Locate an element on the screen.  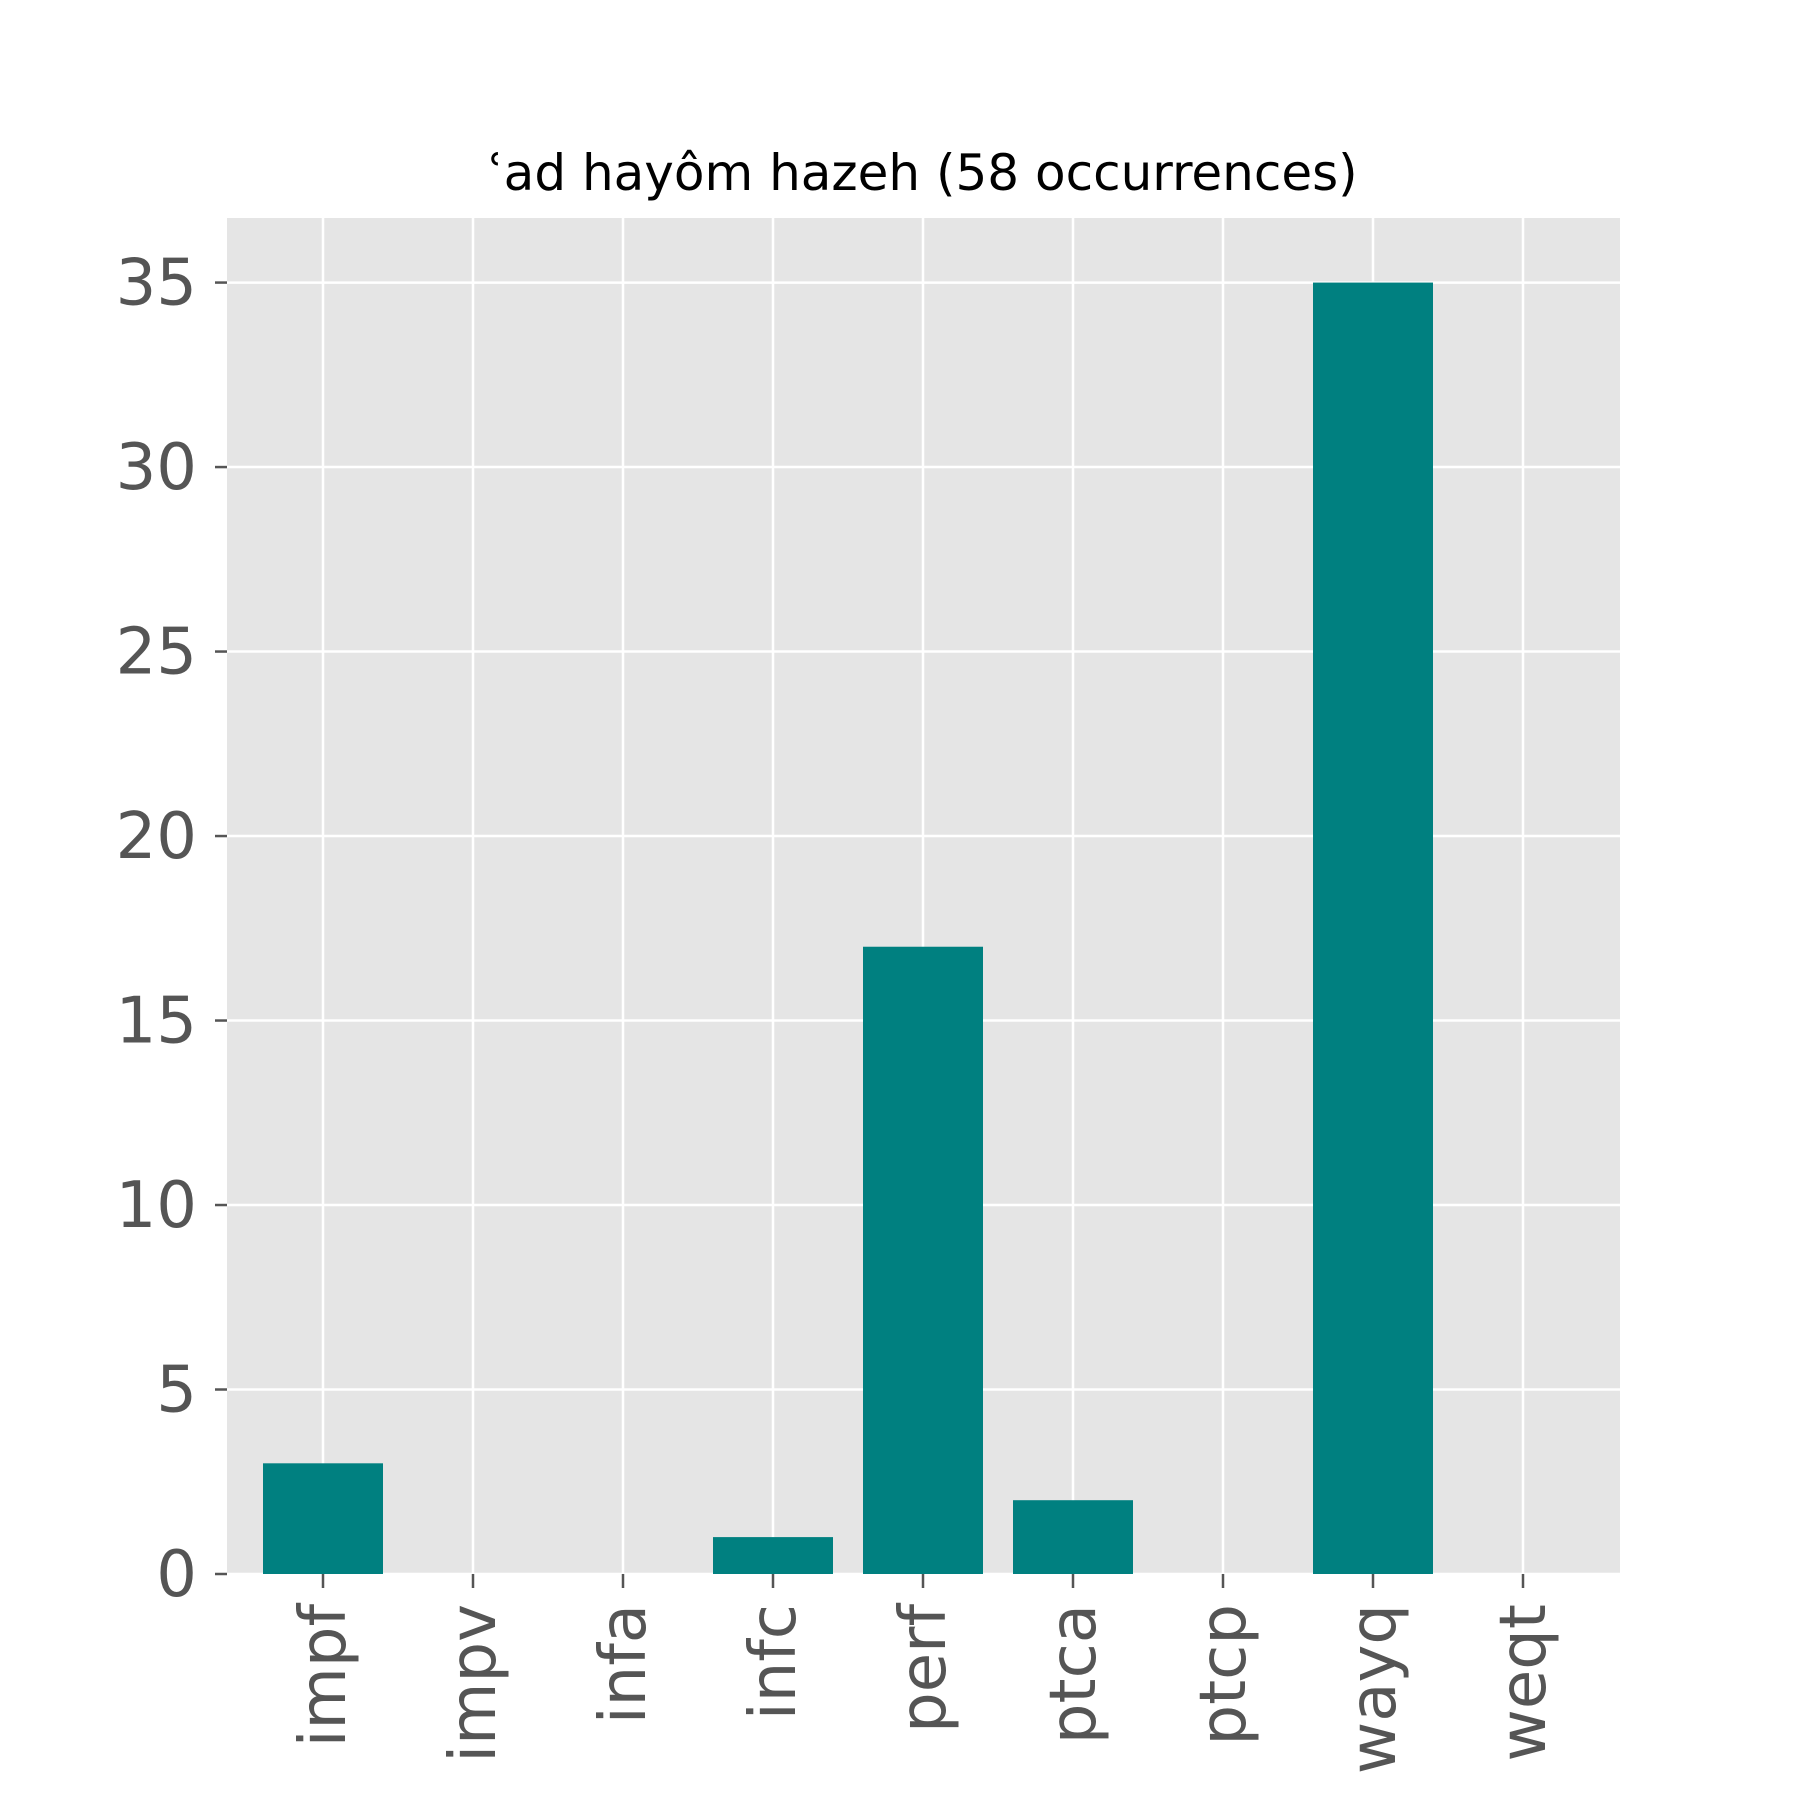
bar-infc is located at coordinates (773, 1555).